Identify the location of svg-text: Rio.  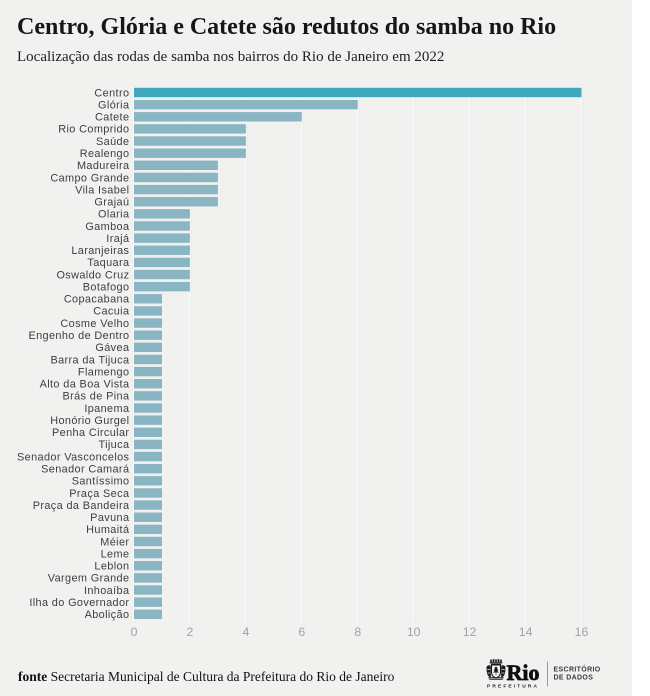
(523, 672).